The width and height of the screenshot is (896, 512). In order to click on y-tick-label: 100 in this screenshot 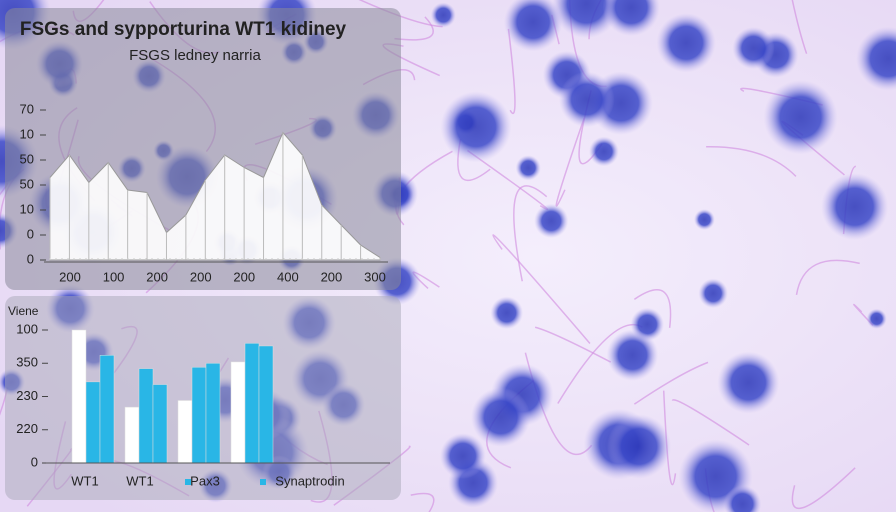, I will do `click(27, 328)`.